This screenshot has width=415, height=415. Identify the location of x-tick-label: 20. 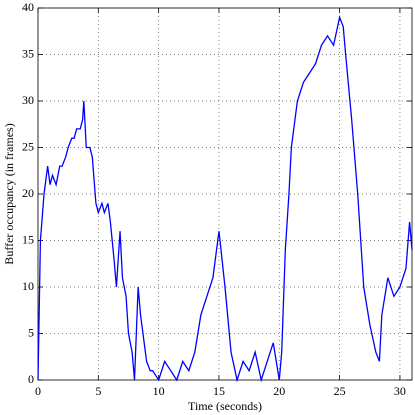
(279, 391).